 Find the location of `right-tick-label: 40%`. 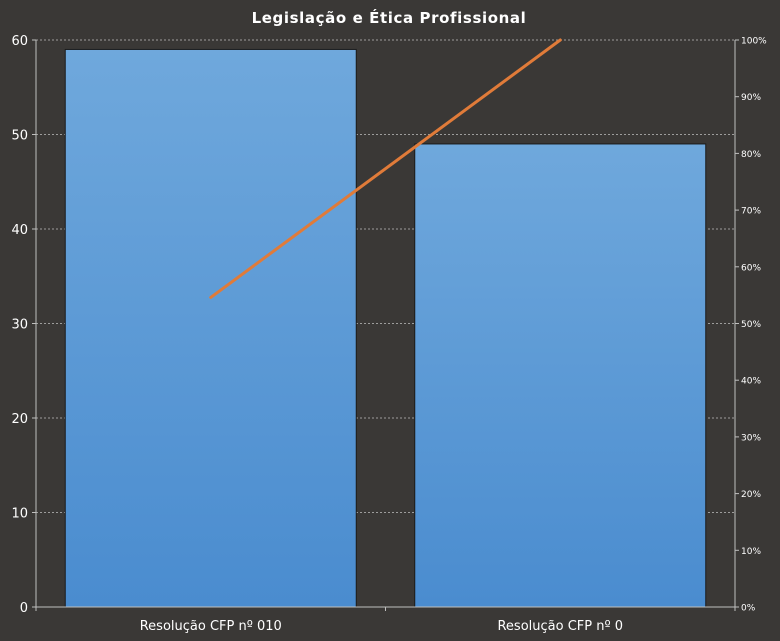

right-tick-label: 40% is located at coordinates (751, 382).